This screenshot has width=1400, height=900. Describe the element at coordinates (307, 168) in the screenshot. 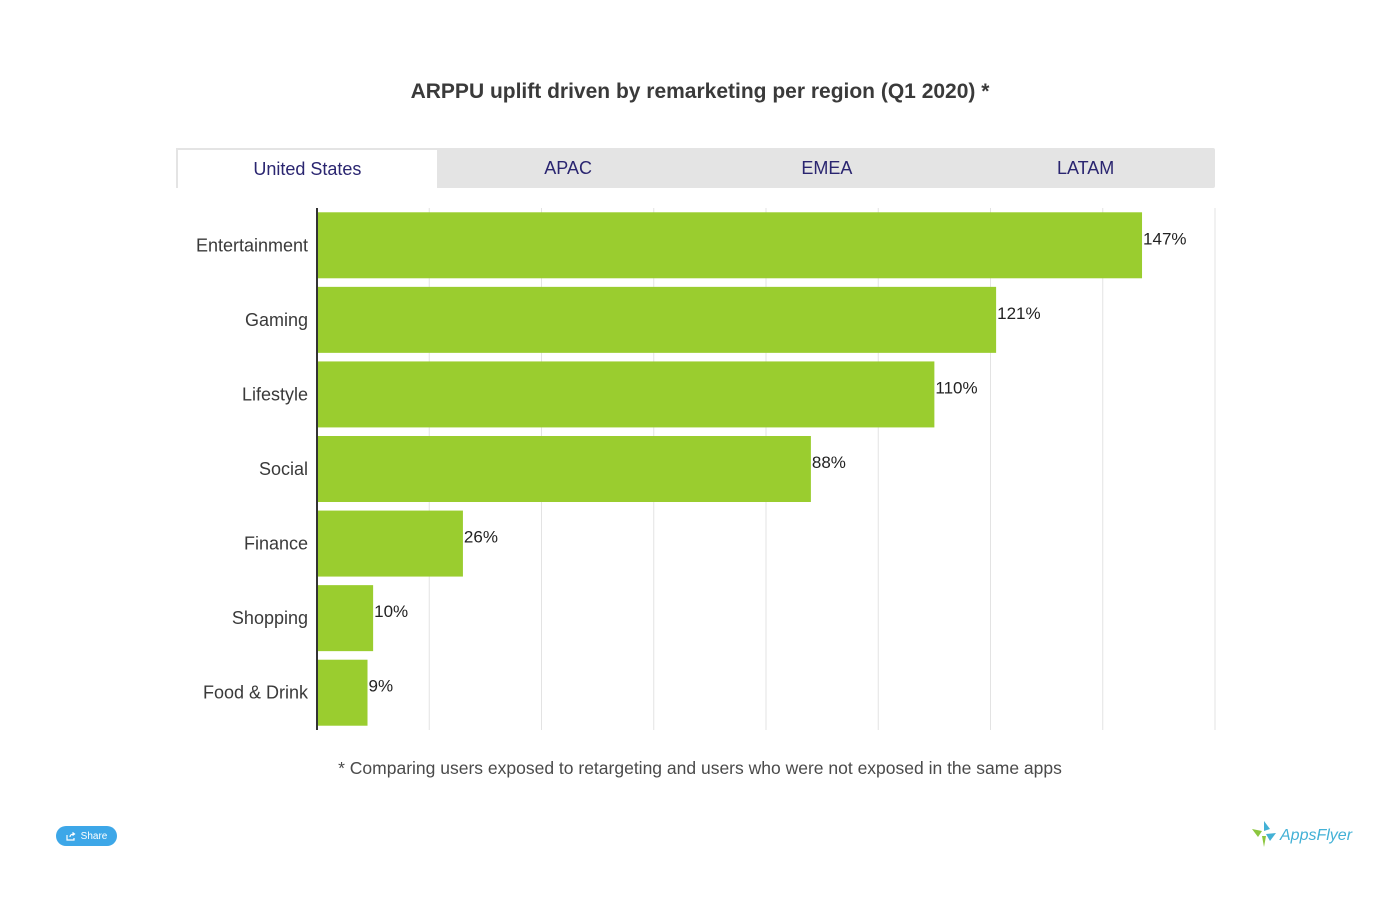

I see `tab-united-states: United States` at that location.